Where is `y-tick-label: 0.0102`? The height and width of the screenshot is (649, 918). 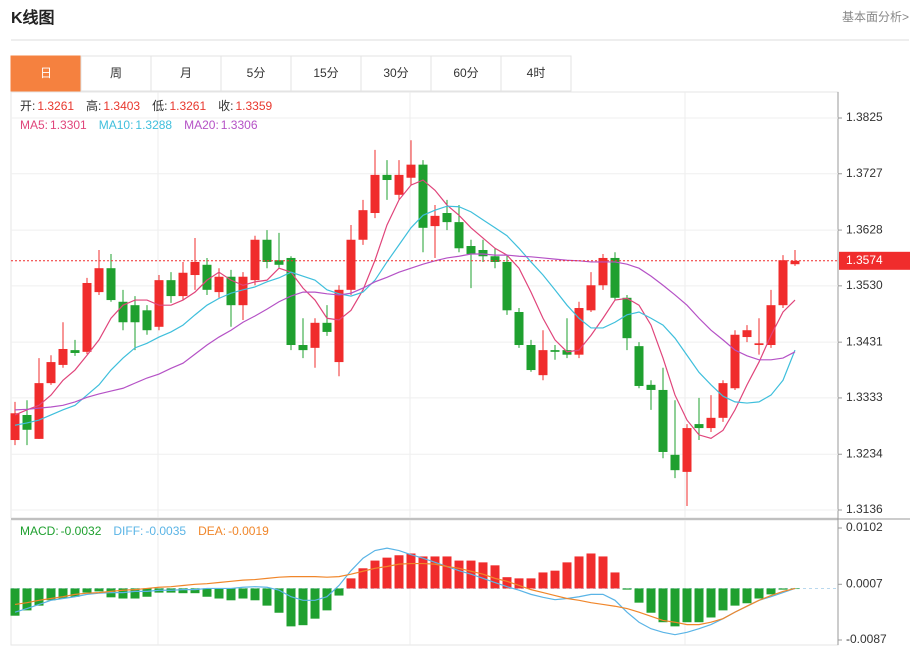 y-tick-label: 0.0102 is located at coordinates (864, 527).